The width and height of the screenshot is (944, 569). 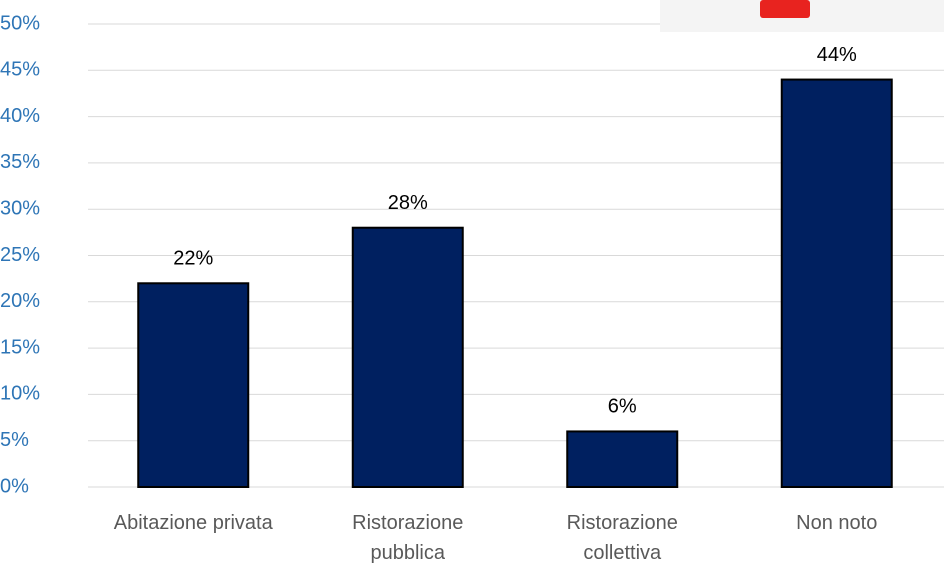 I want to click on x-tick-label: Abitazione privata, so click(x=193, y=523).